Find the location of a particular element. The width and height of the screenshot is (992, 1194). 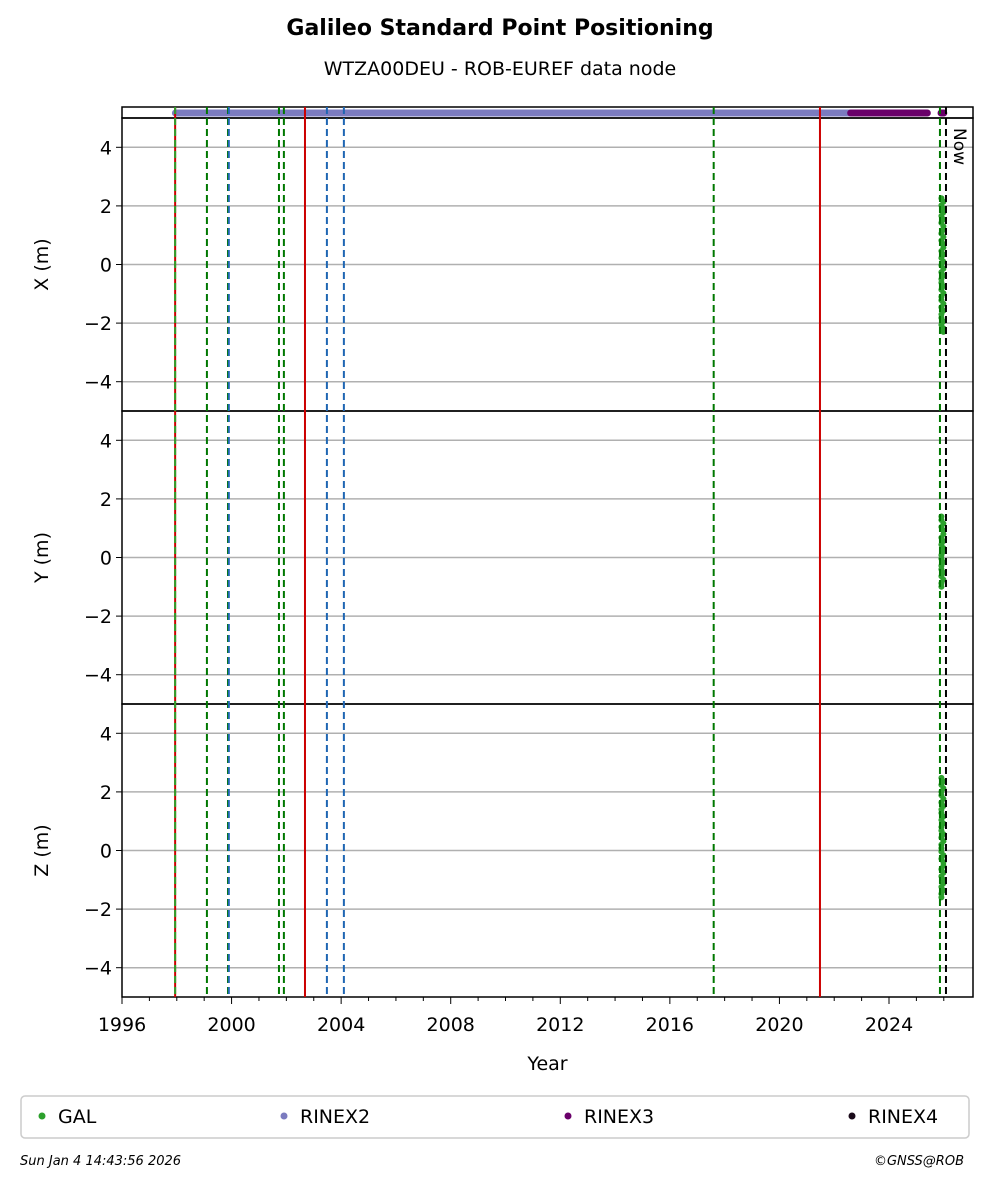

legend-label-rinex2: RINEX2 is located at coordinates (335, 1117).